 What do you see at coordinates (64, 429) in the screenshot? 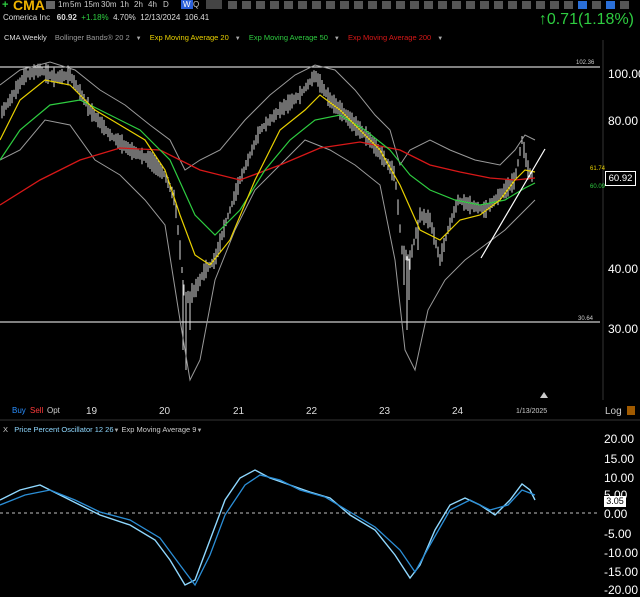
I see `legend-ppo: Price Percent Oscillator 12 26` at bounding box center [64, 429].